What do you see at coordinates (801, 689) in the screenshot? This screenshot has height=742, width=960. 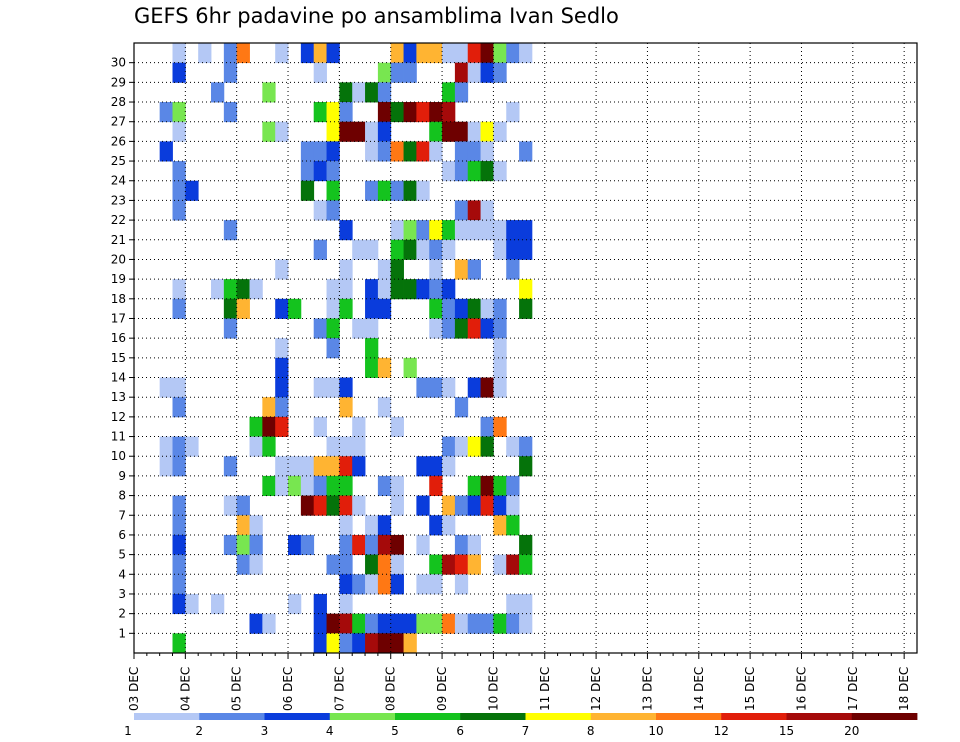 I see `x-tick-label: 16 DEC` at bounding box center [801, 689].